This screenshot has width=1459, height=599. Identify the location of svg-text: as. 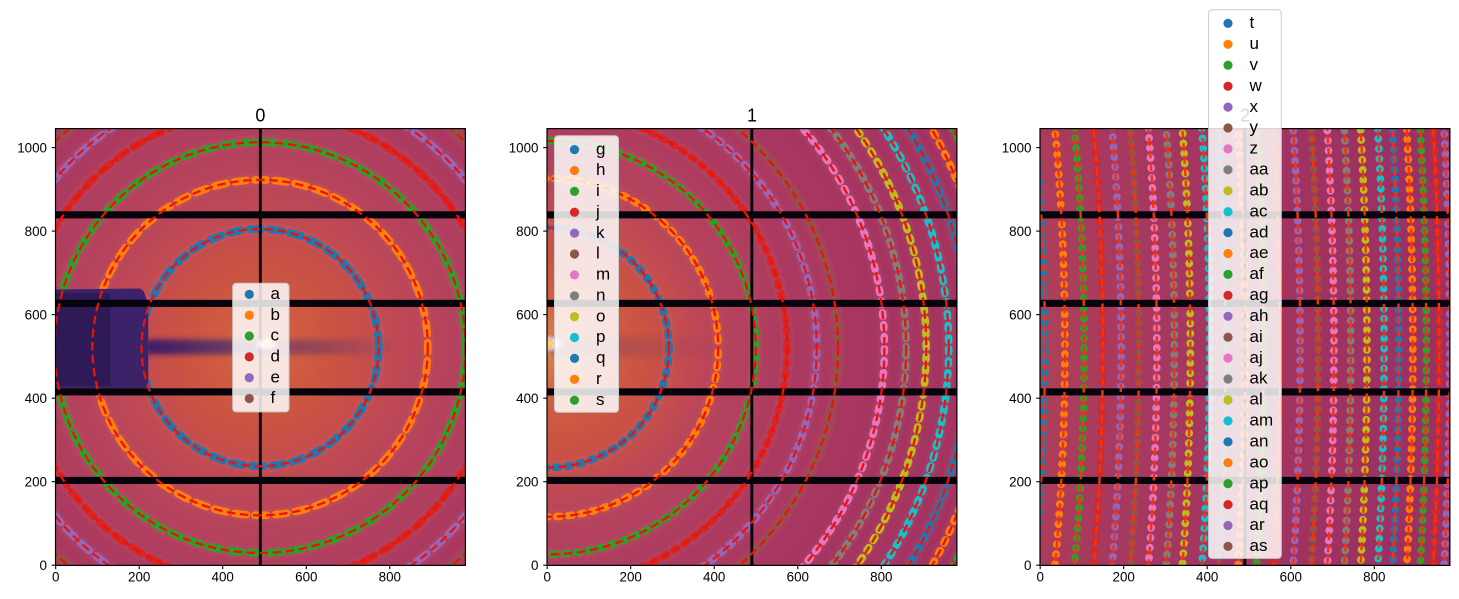
(1259, 545).